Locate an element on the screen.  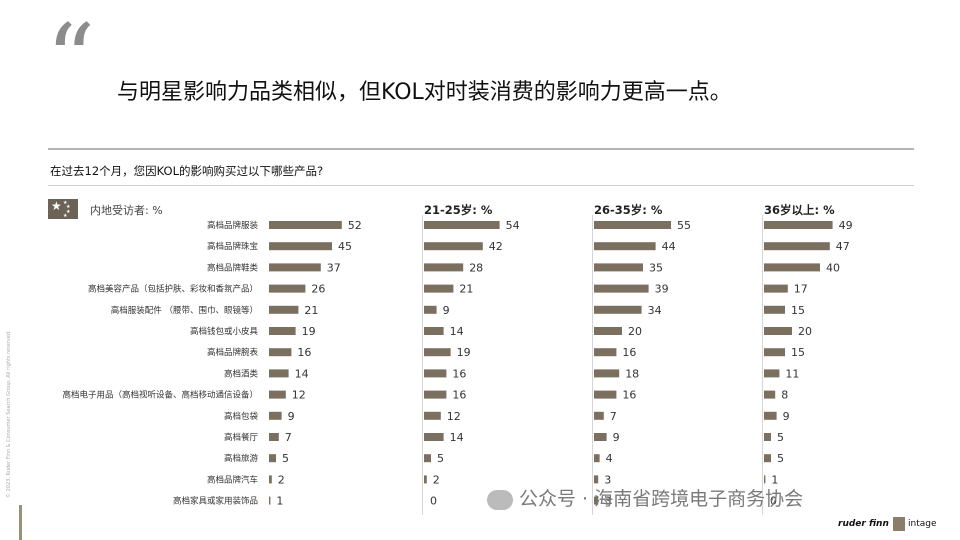
category-label: 高档包袋 is located at coordinates (241, 416).